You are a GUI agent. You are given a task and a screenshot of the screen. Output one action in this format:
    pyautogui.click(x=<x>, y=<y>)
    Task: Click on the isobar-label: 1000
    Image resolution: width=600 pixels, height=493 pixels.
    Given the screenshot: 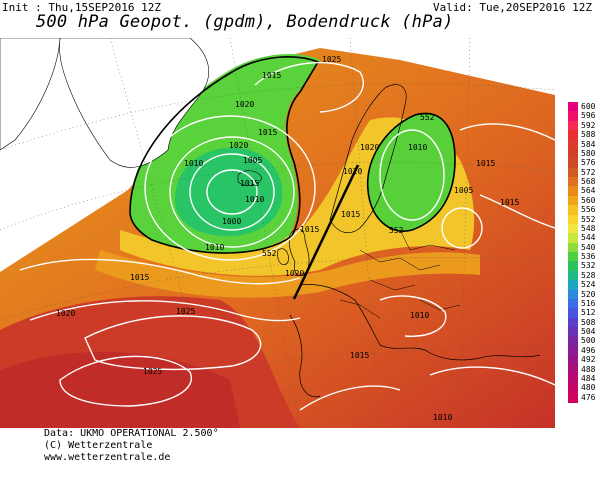 What is the action you would take?
    pyautogui.click(x=231, y=221)
    